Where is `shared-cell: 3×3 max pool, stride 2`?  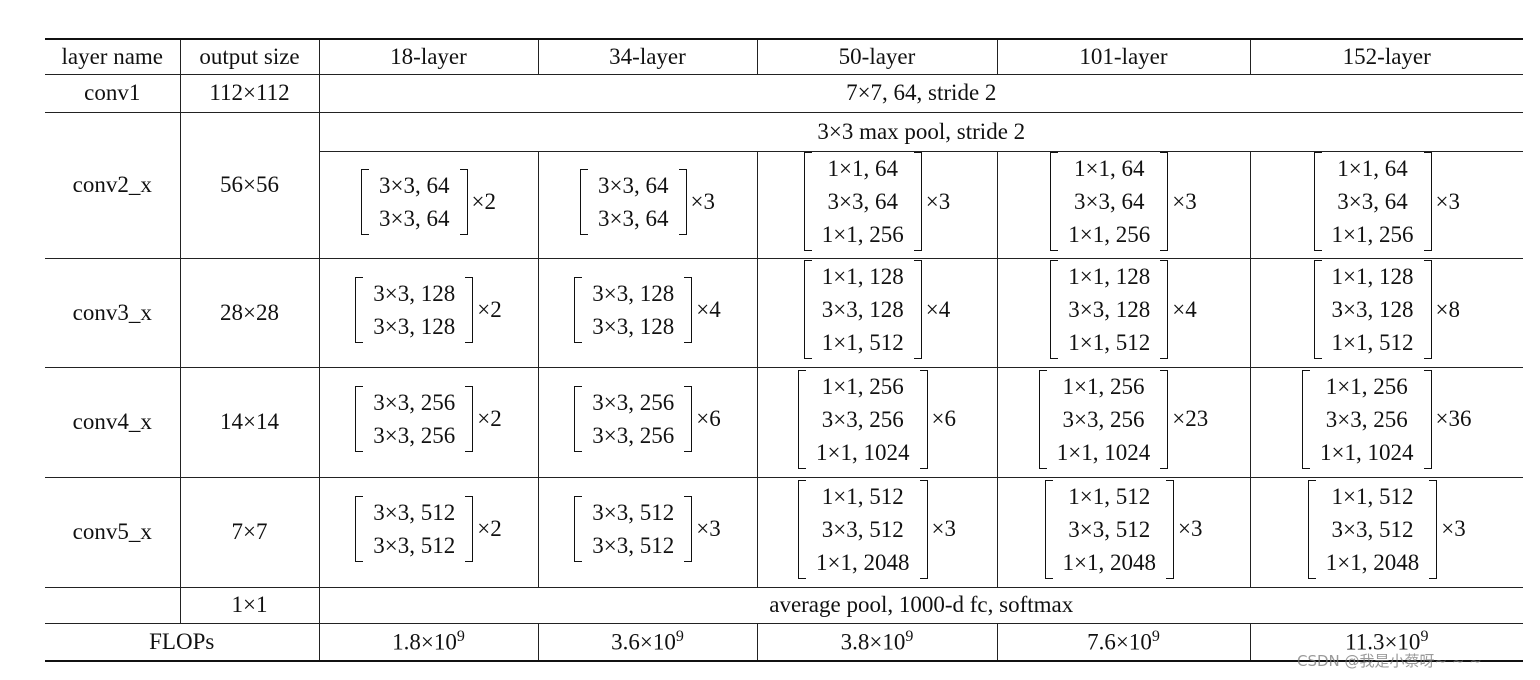
shared-cell: 3×3 max pool, stride 2 is located at coordinates (920, 131).